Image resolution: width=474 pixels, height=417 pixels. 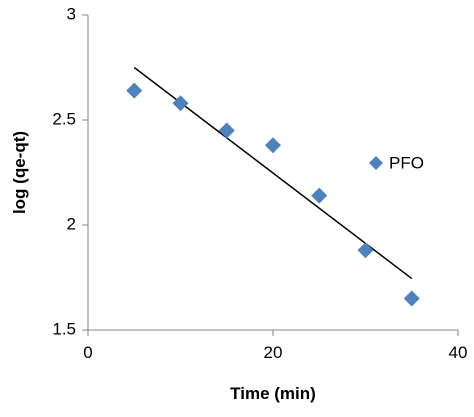 I want to click on y-axis-title: log (qe-qt), so click(x=19, y=172).